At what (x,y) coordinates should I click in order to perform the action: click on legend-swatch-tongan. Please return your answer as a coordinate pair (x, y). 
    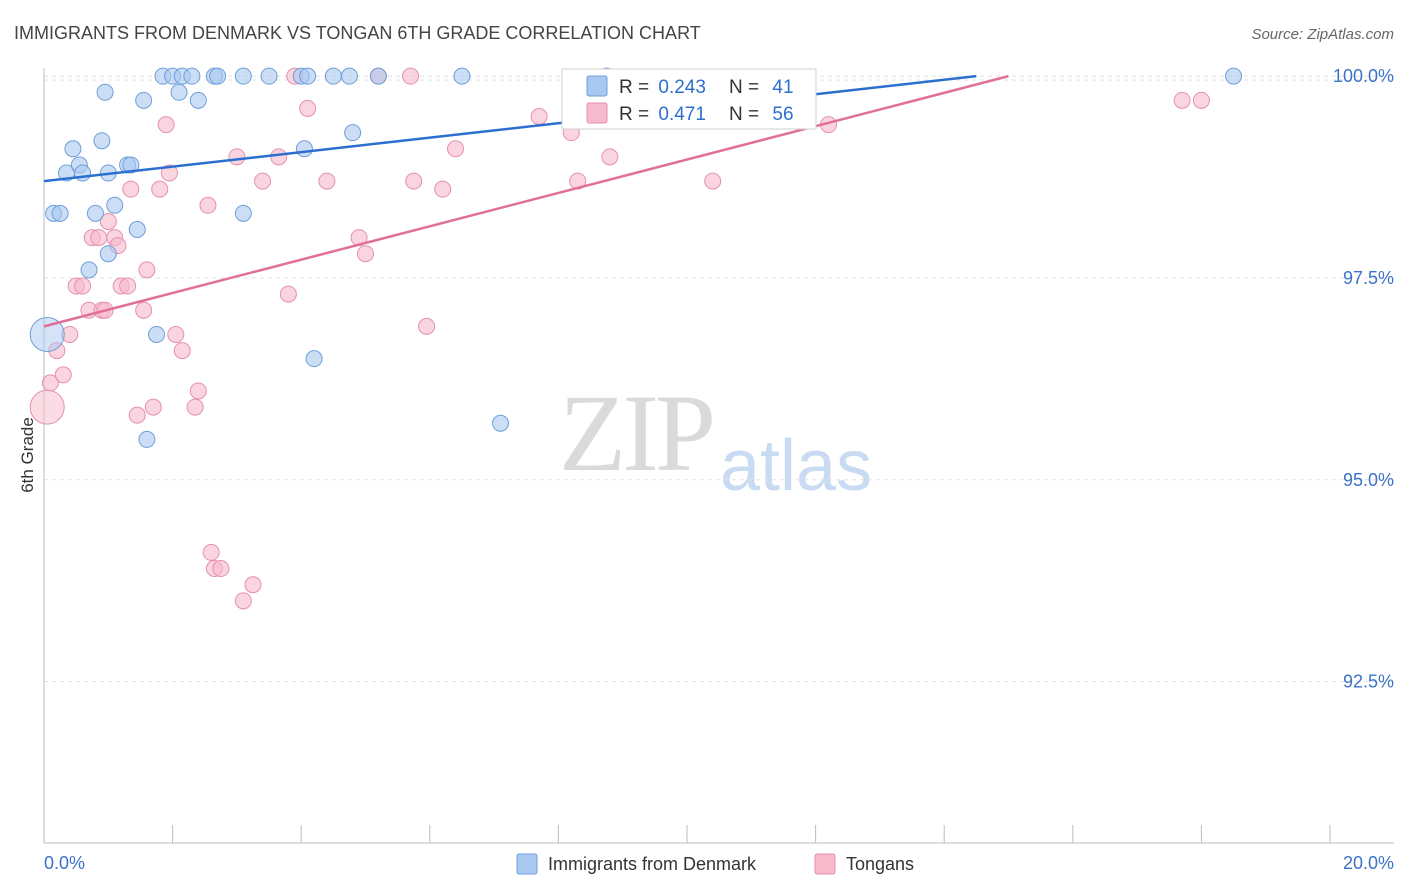
    Looking at the image, I should click on (825, 864).